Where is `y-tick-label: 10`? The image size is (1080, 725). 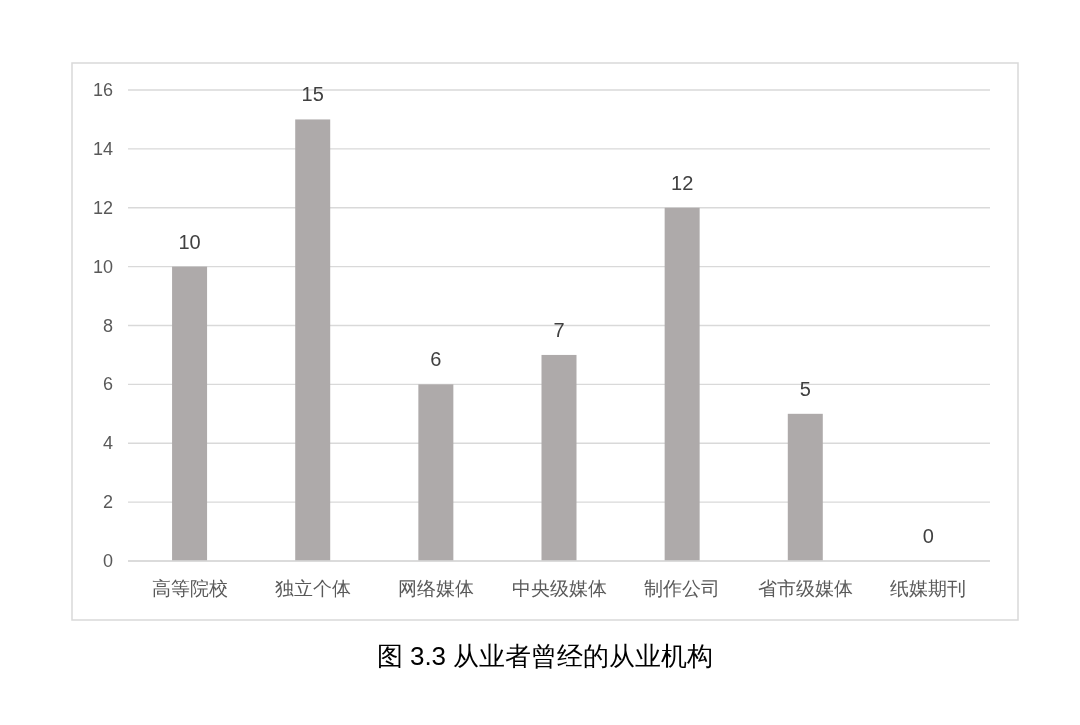 y-tick-label: 10 is located at coordinates (102, 266).